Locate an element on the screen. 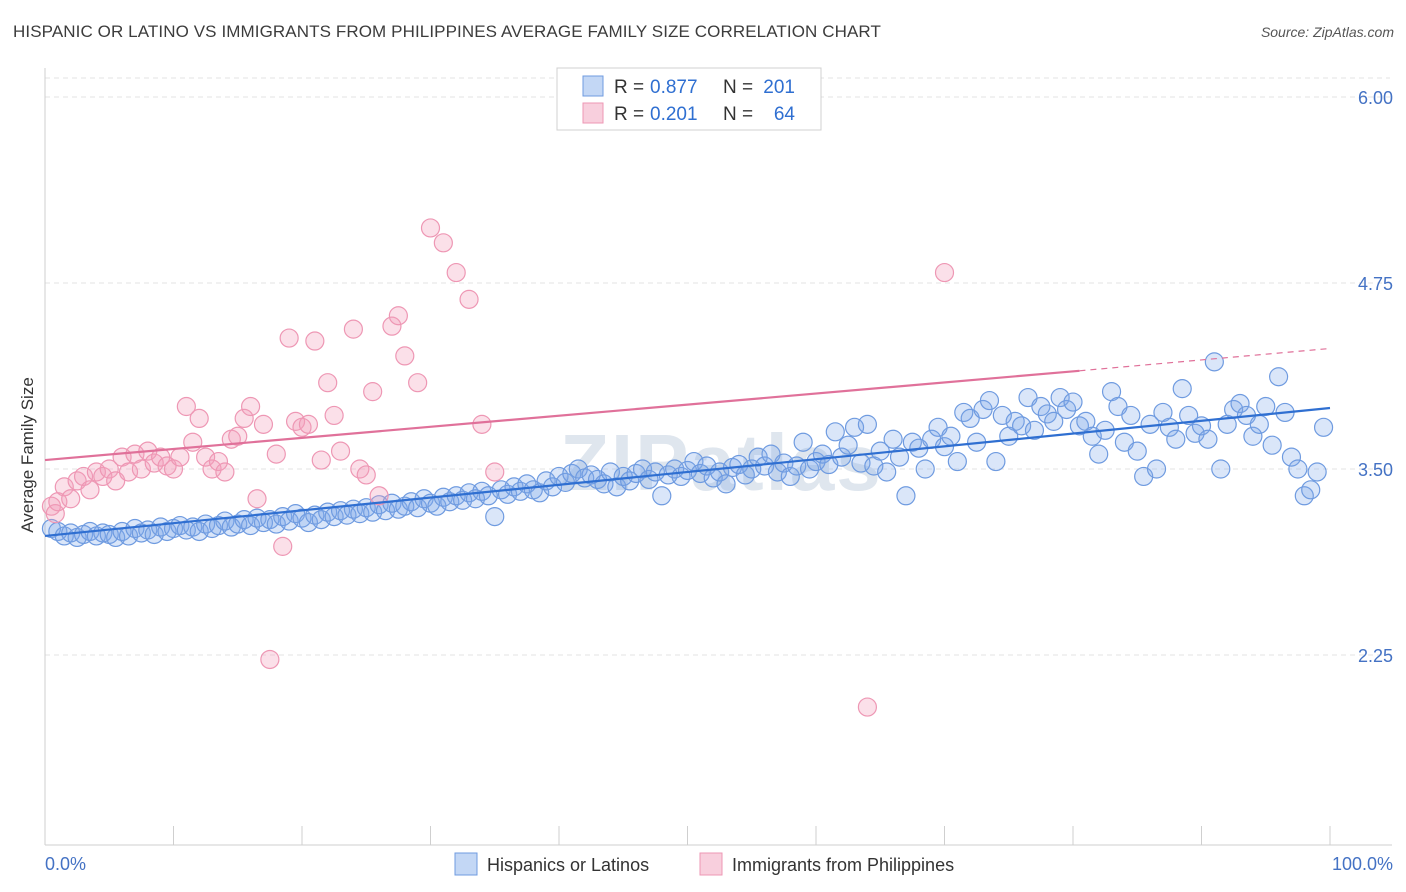  y-tick-label: 4.75 is located at coordinates (1375, 284).